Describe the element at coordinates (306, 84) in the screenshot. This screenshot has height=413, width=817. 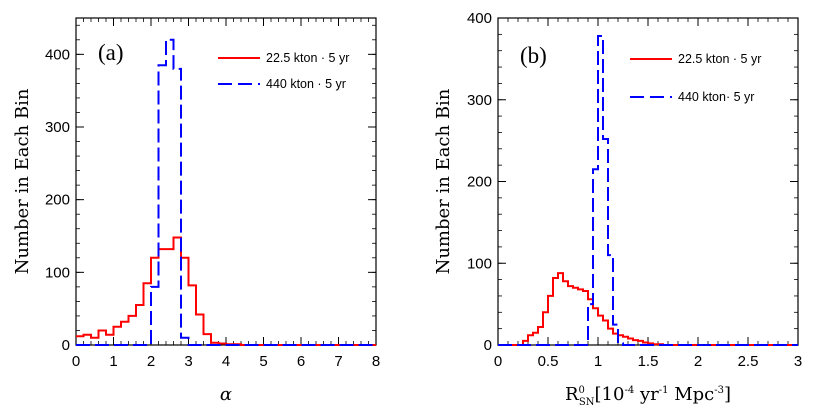
I see `panel-a-legend-label-2: 440 kton · 5 yr` at that location.